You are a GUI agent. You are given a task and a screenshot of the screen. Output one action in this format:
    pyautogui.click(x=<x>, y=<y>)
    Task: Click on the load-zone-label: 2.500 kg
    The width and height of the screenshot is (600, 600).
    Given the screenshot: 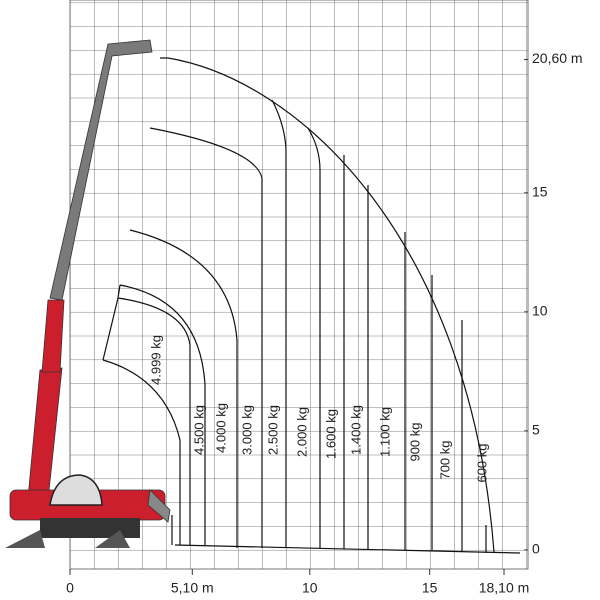 What is the action you would take?
    pyautogui.click(x=272, y=430)
    